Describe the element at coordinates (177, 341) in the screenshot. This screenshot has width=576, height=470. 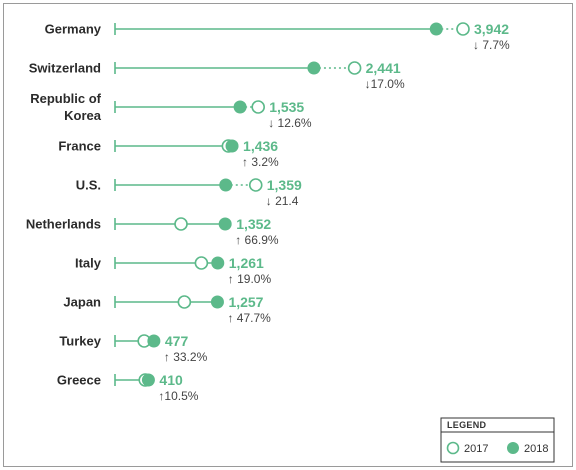
I see `value-label: 477` at that location.